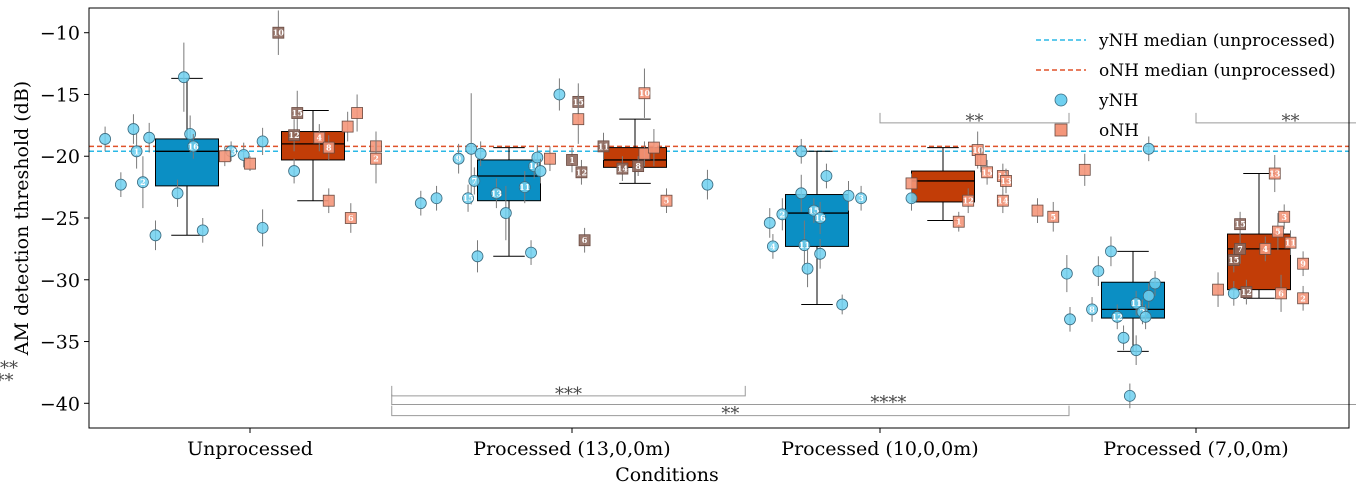 The width and height of the screenshot is (1356, 487). I want to click on legend-entry-2-label: yNH, so click(1118, 101).